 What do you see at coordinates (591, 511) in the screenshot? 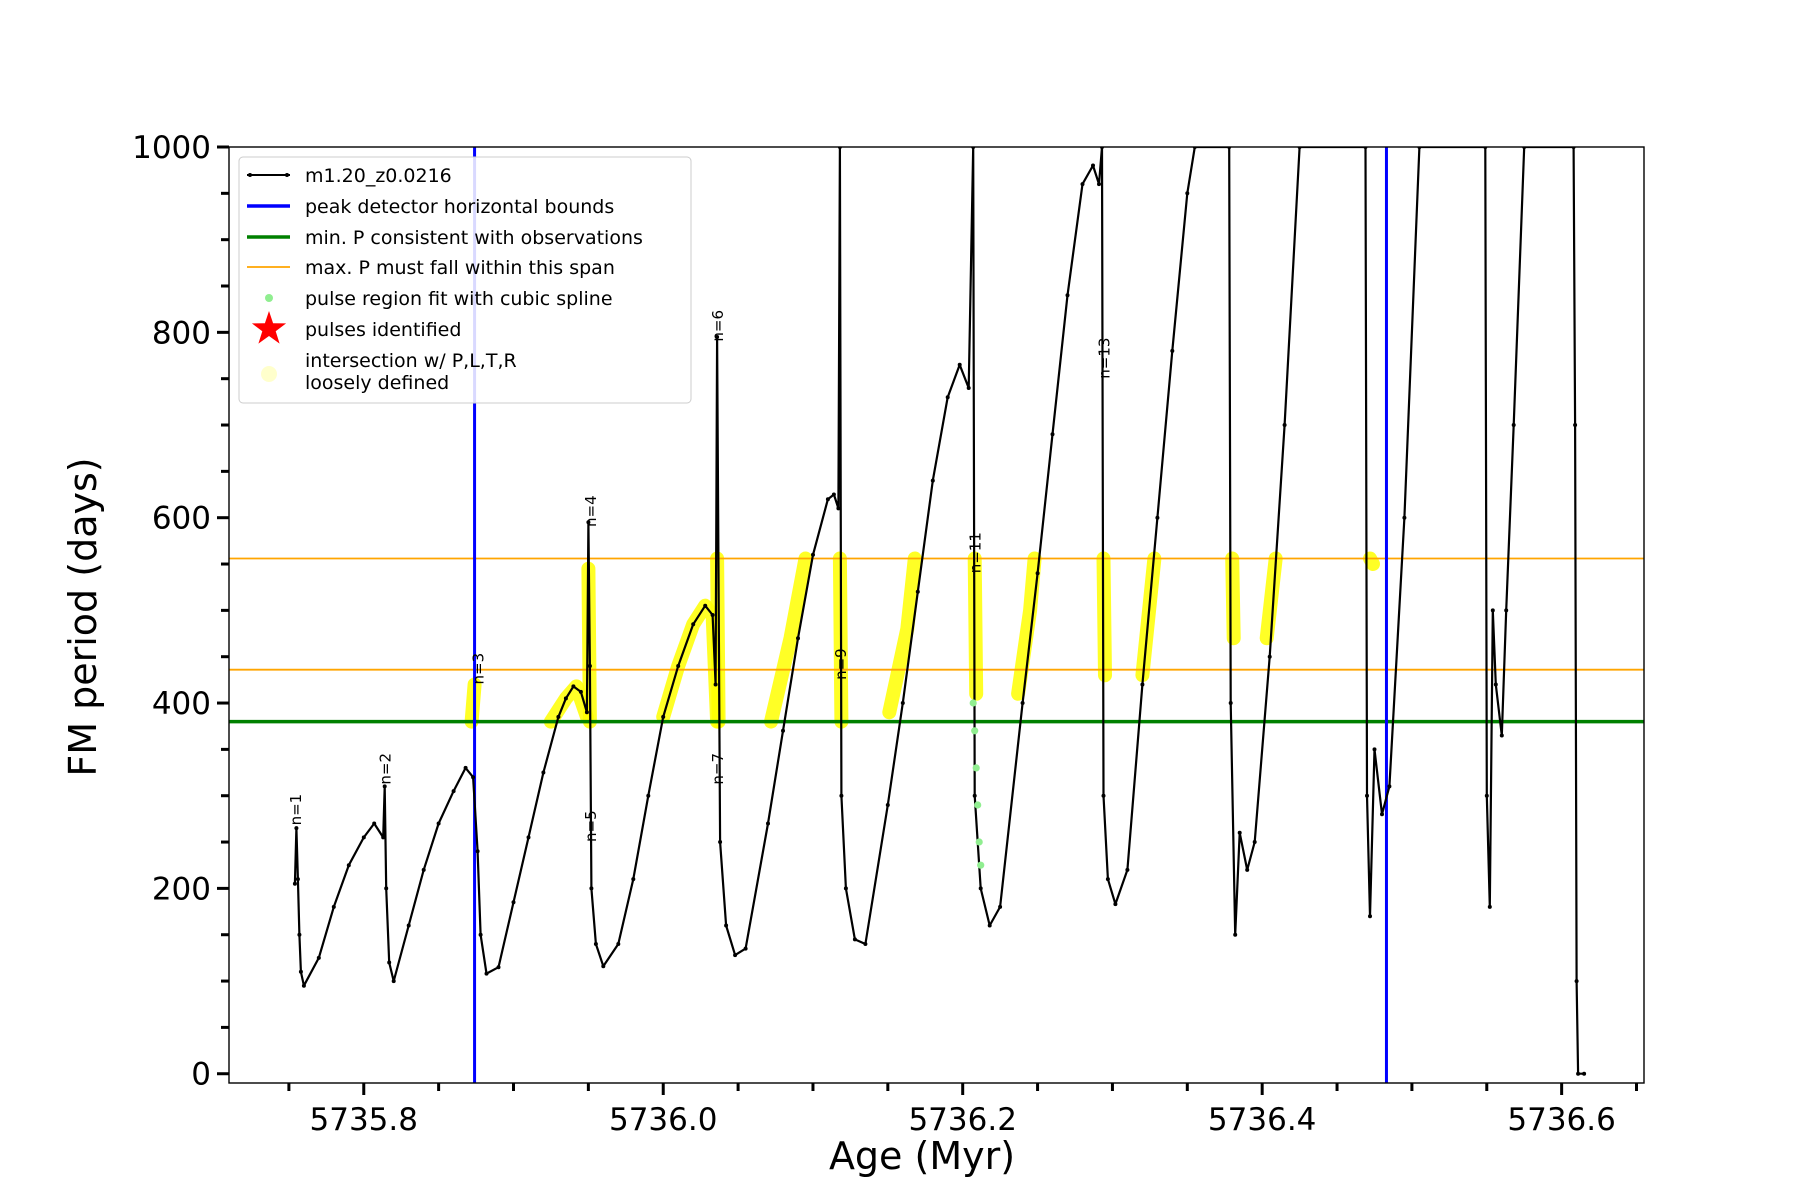
I see `pulse-annotation: n=4` at bounding box center [591, 511].